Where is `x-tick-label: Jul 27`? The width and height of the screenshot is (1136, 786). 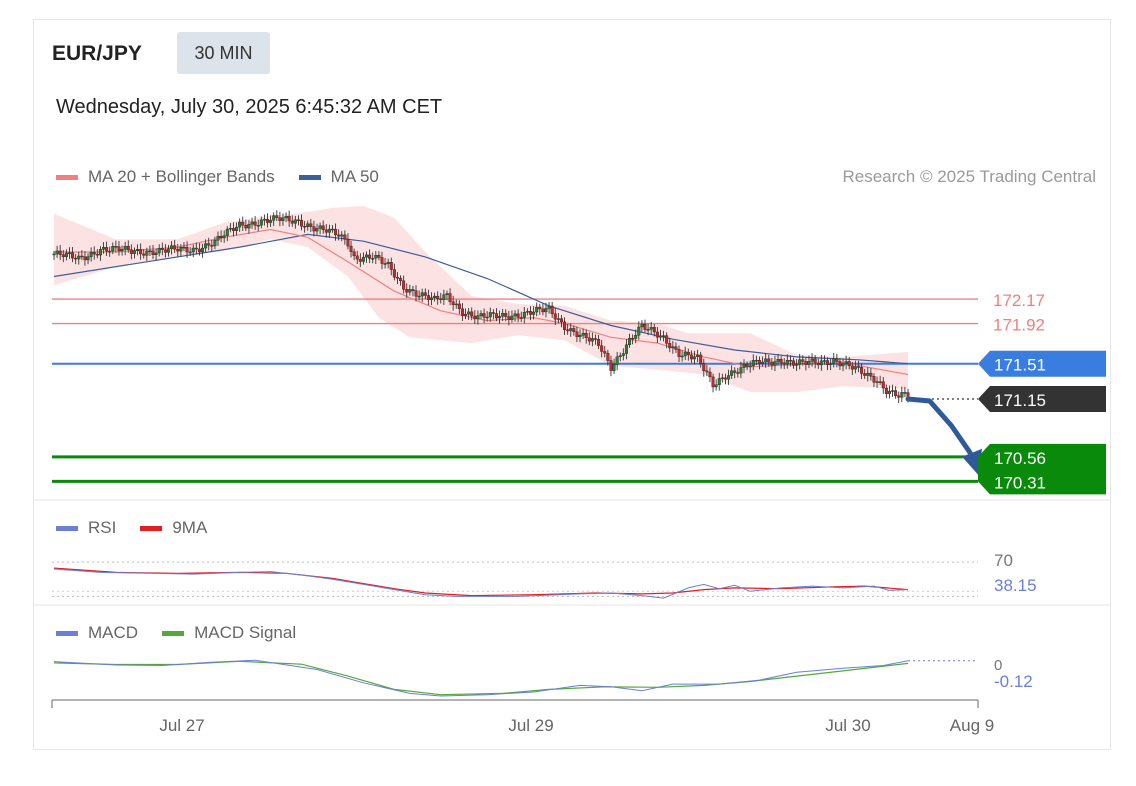 x-tick-label: Jul 27 is located at coordinates (181, 725).